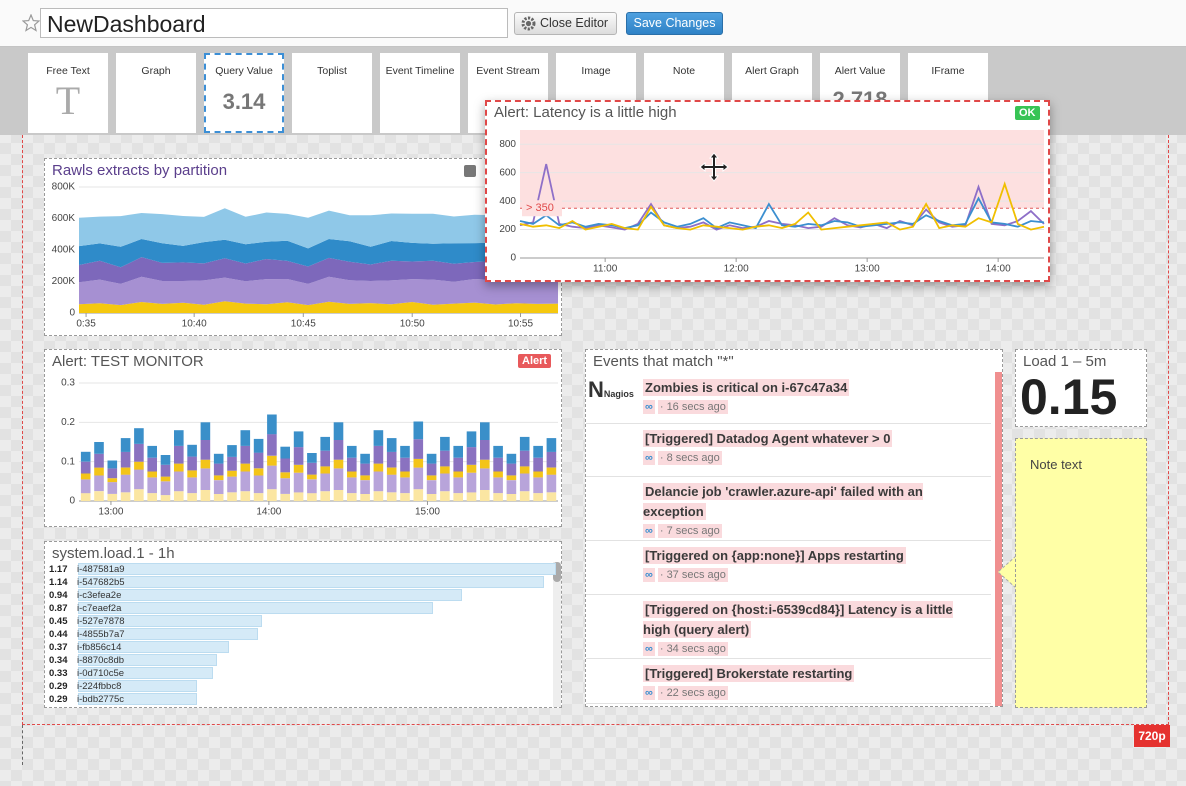  What do you see at coordinates (427, 512) in the screenshot?
I see `x-tick-label: 15:00` at bounding box center [427, 512].